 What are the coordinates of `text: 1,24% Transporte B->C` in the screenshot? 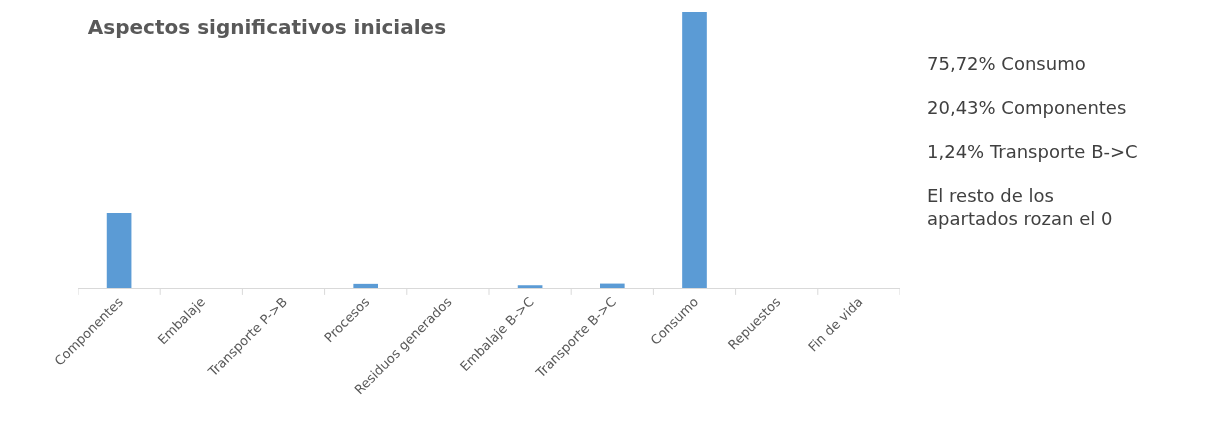 It's located at (1032, 151).